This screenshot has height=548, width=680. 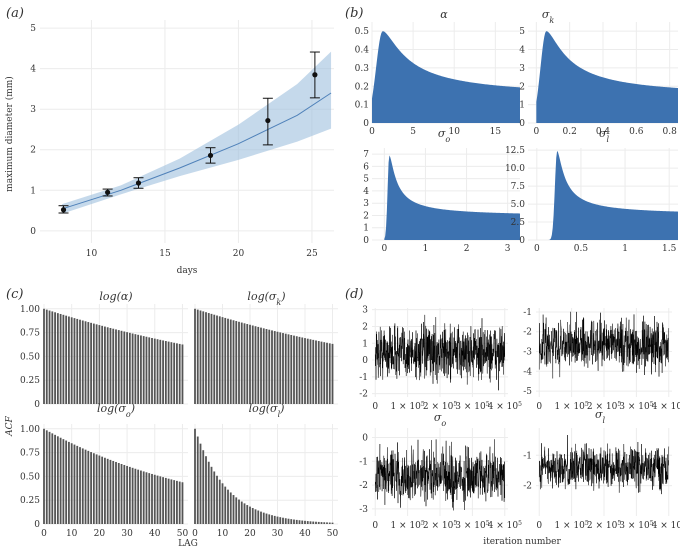 I want to click on panel-d-xlabel: iteration number, so click(x=522, y=542).